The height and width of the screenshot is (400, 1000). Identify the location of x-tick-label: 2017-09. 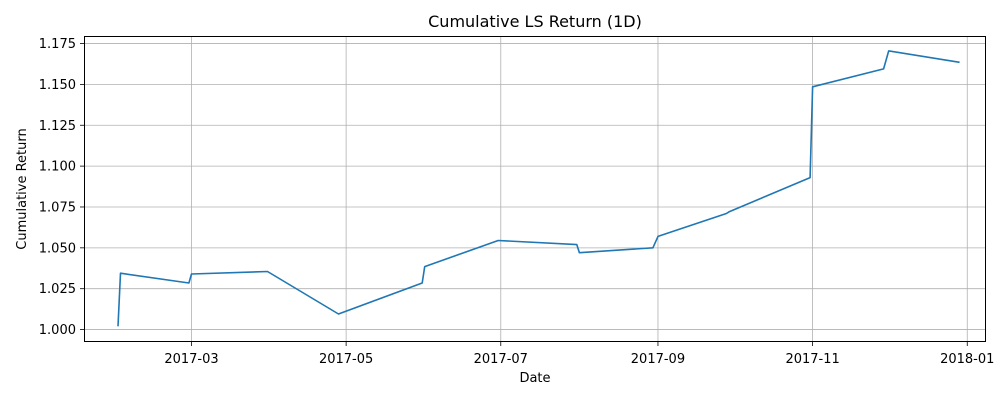
(658, 359).